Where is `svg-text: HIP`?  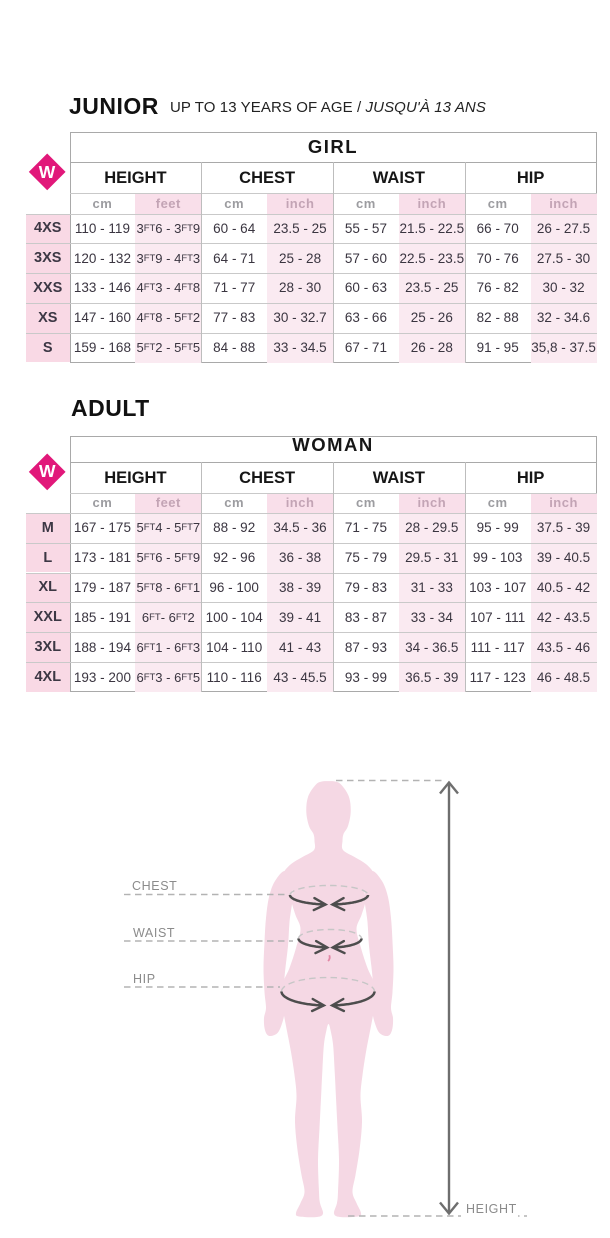
svg-text: HIP is located at coordinates (144, 979).